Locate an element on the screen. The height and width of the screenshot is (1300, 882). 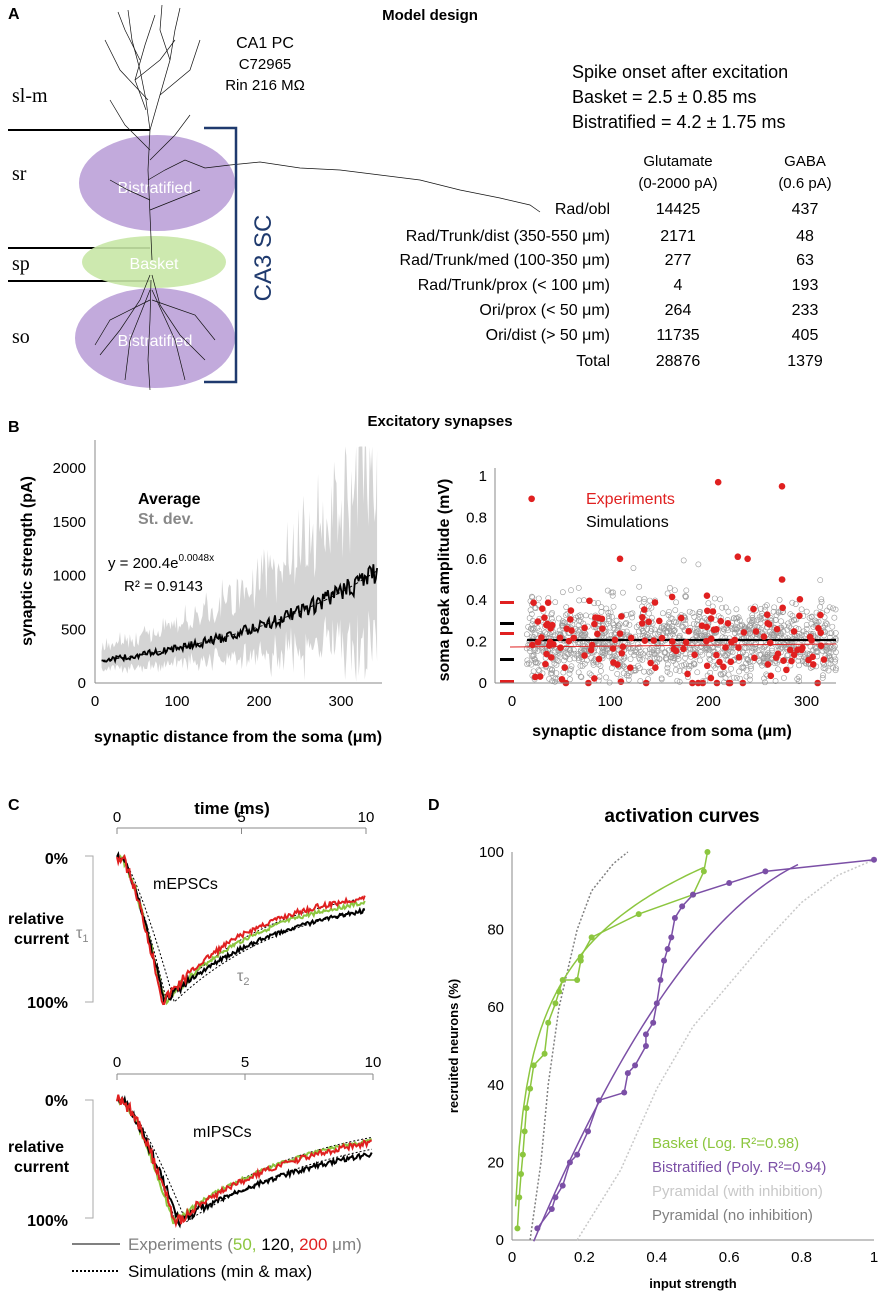
oval-label-top: Bistratified is located at coordinates (155, 188).